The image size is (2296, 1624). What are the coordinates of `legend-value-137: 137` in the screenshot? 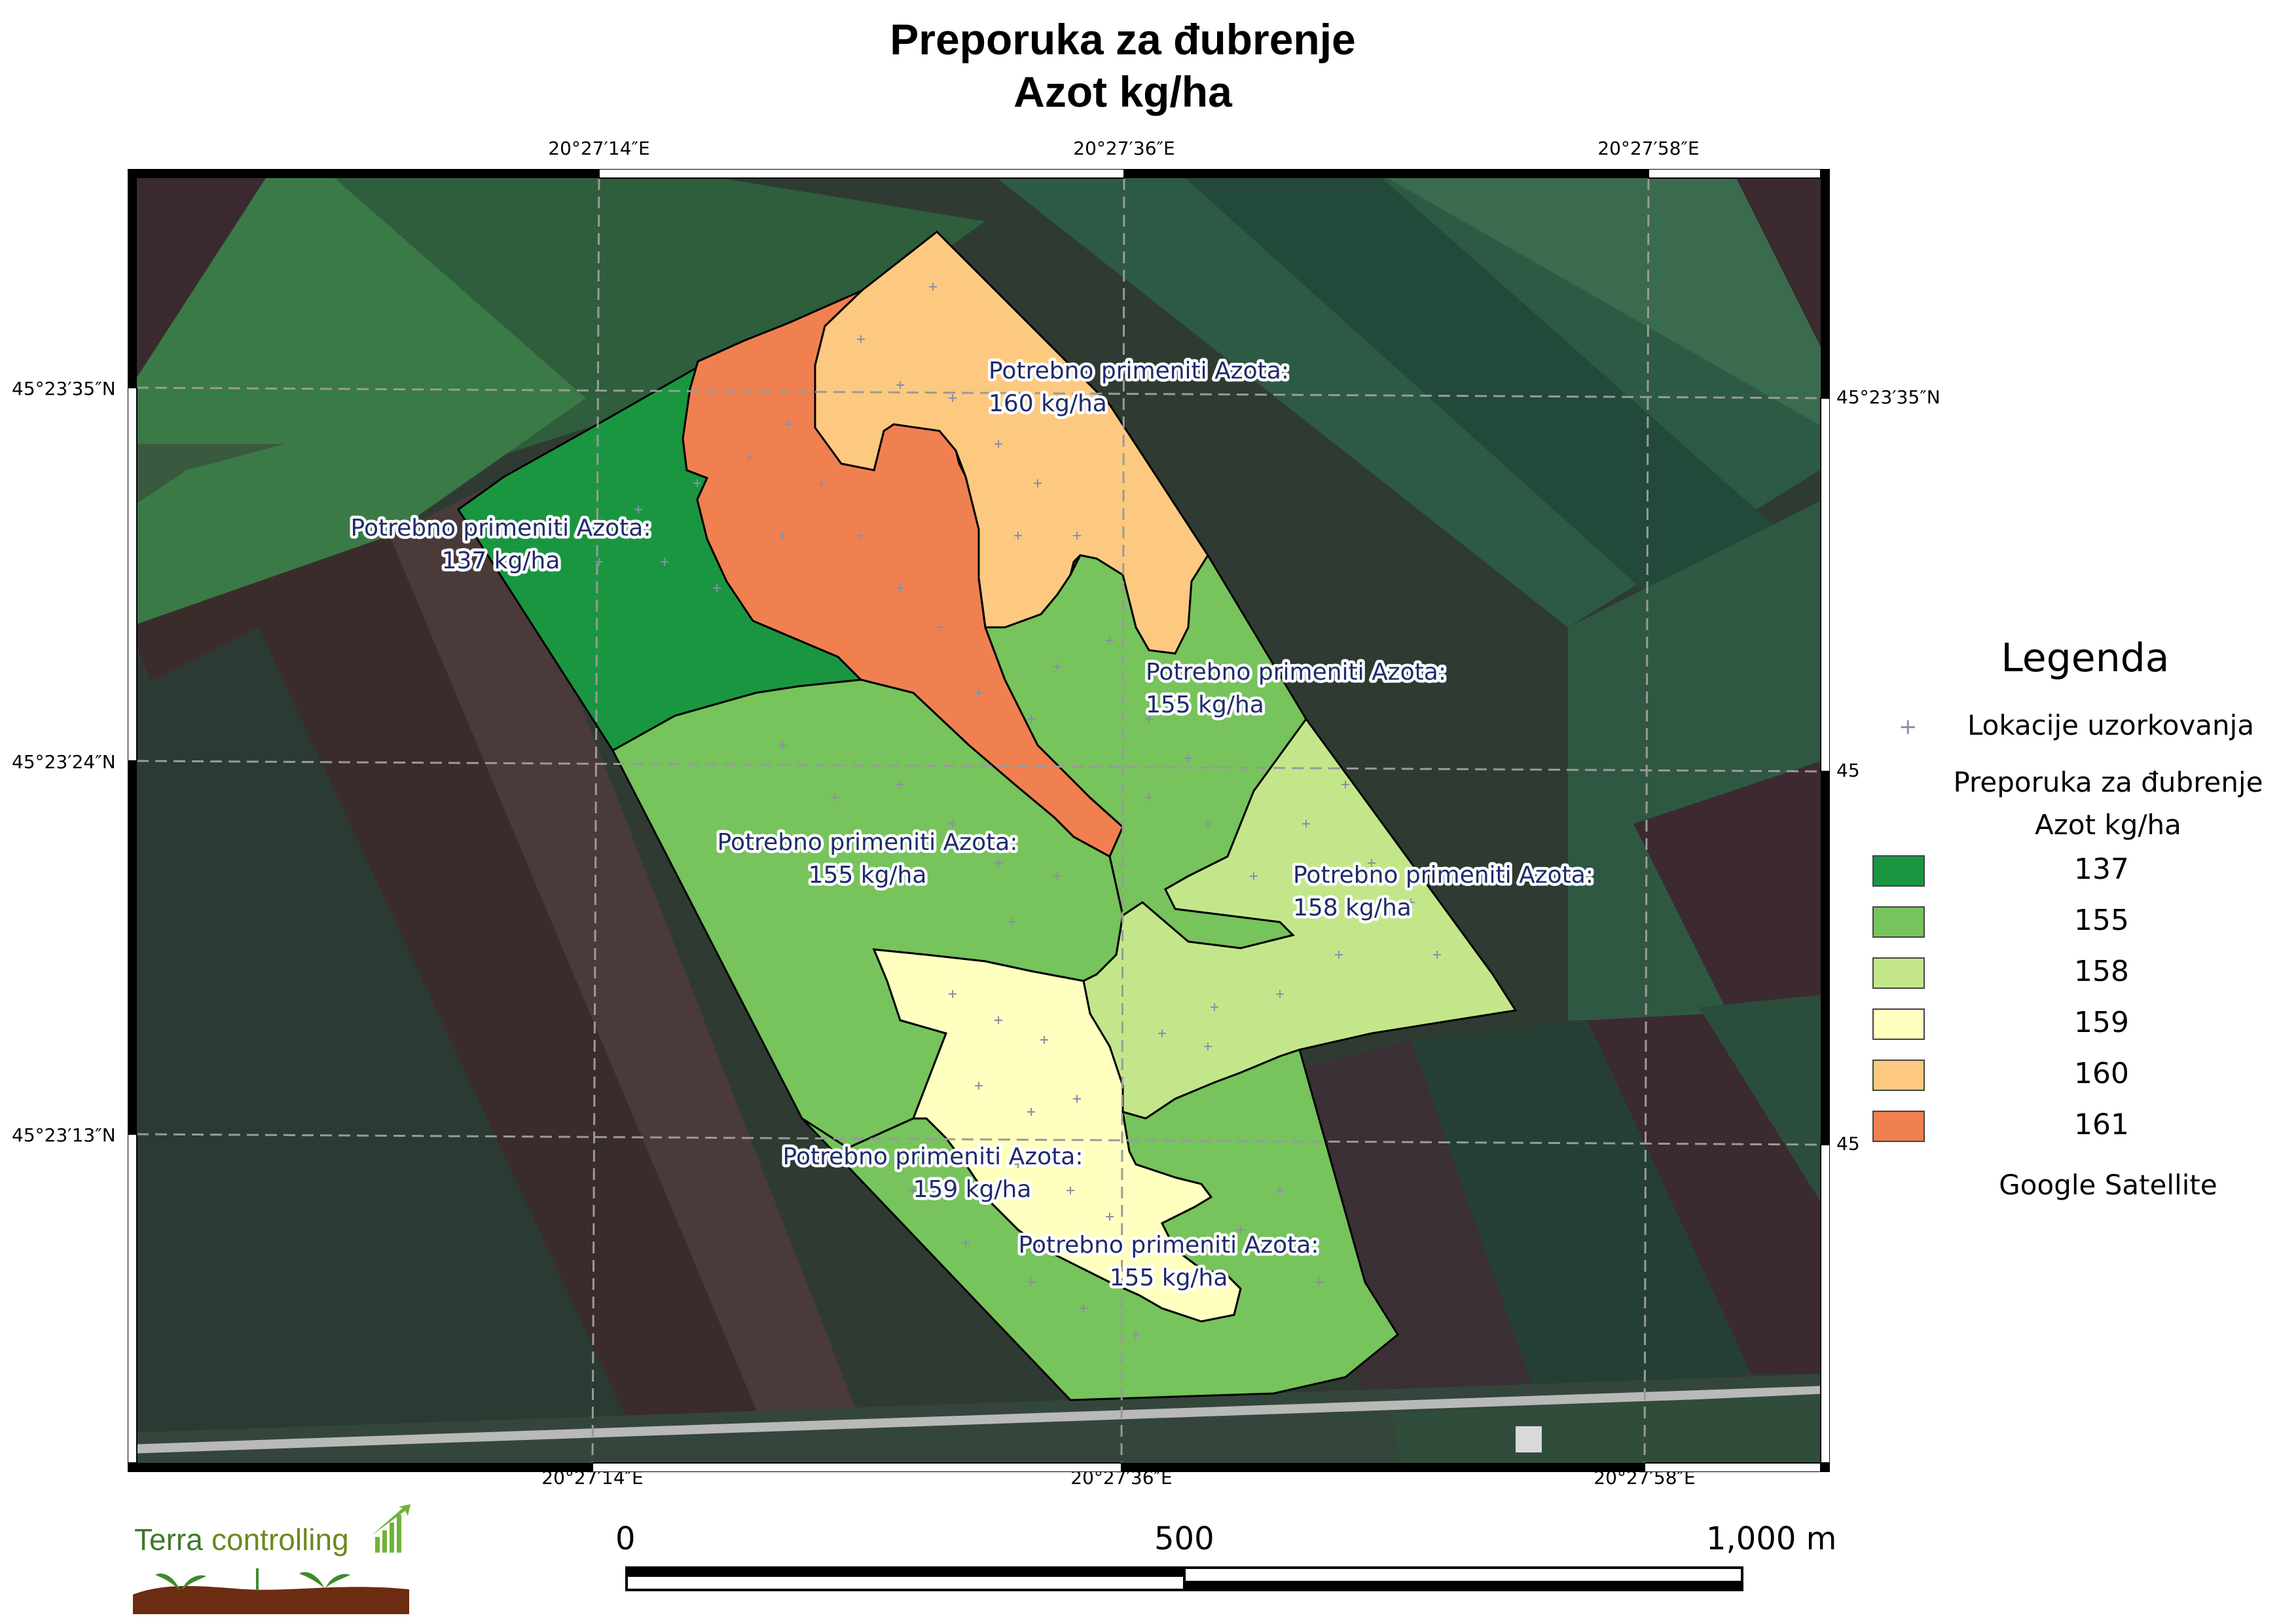 It's located at (2101, 869).